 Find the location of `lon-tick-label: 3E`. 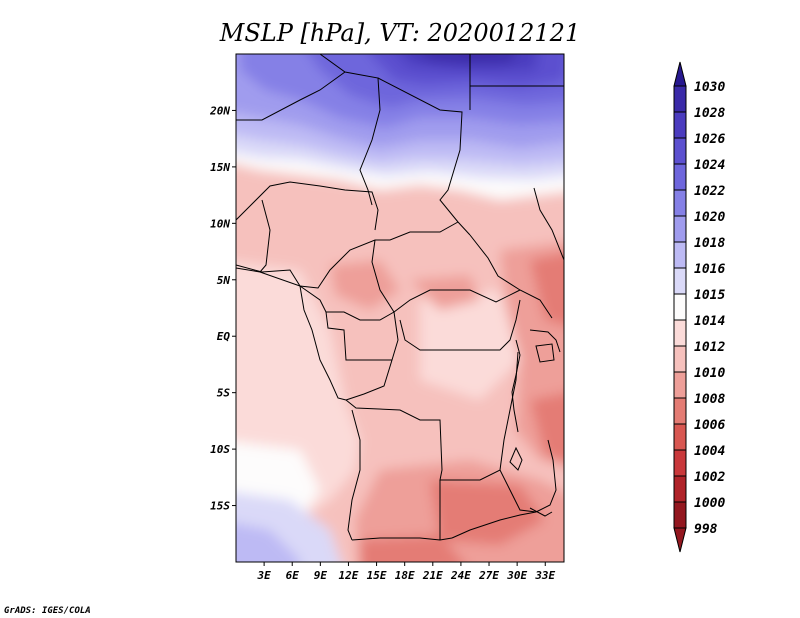

lon-tick-label: 3E is located at coordinates (263, 575).